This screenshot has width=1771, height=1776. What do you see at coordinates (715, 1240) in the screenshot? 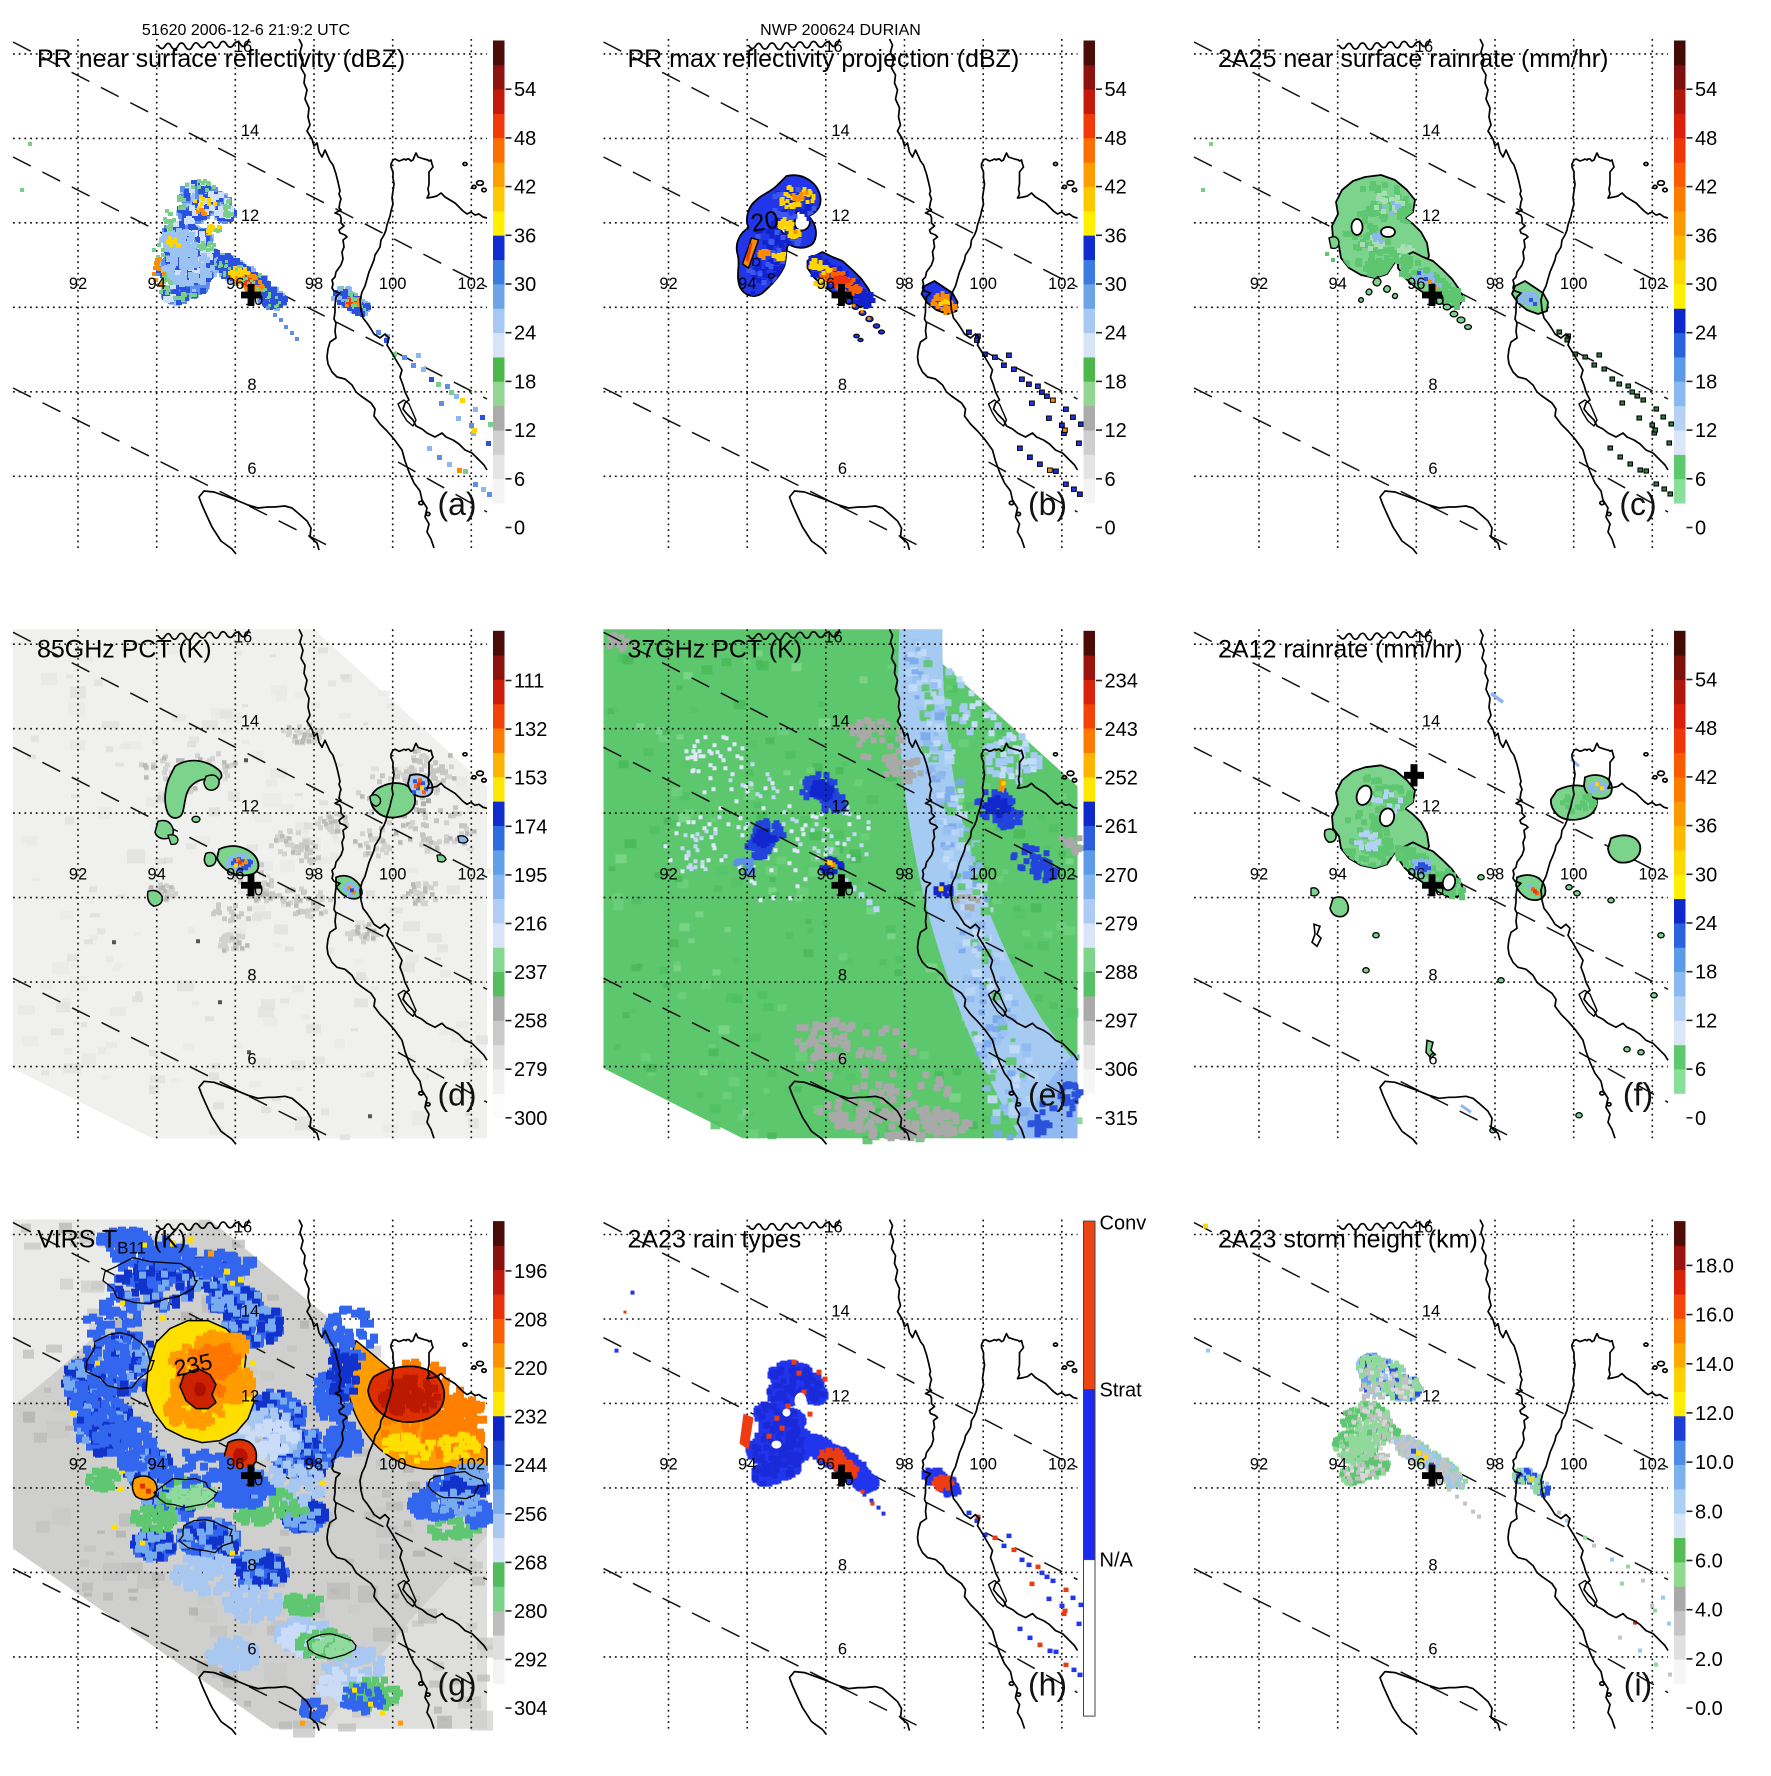
I see `svg-text: 2A23 rain types` at bounding box center [715, 1240].